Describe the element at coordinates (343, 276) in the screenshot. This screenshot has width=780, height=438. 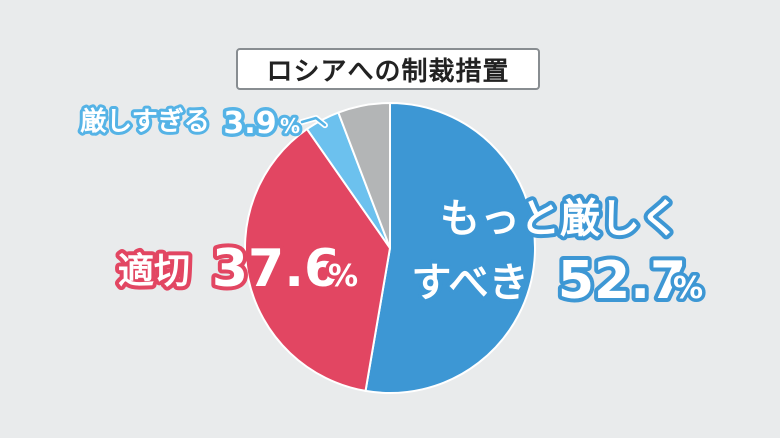
I see `slice-unit-1: %` at that location.